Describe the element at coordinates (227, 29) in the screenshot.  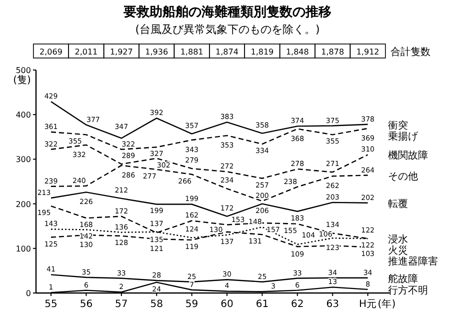
I see `chart-subtitle: (台風及び異常気象下のものを除く。)` at that location.